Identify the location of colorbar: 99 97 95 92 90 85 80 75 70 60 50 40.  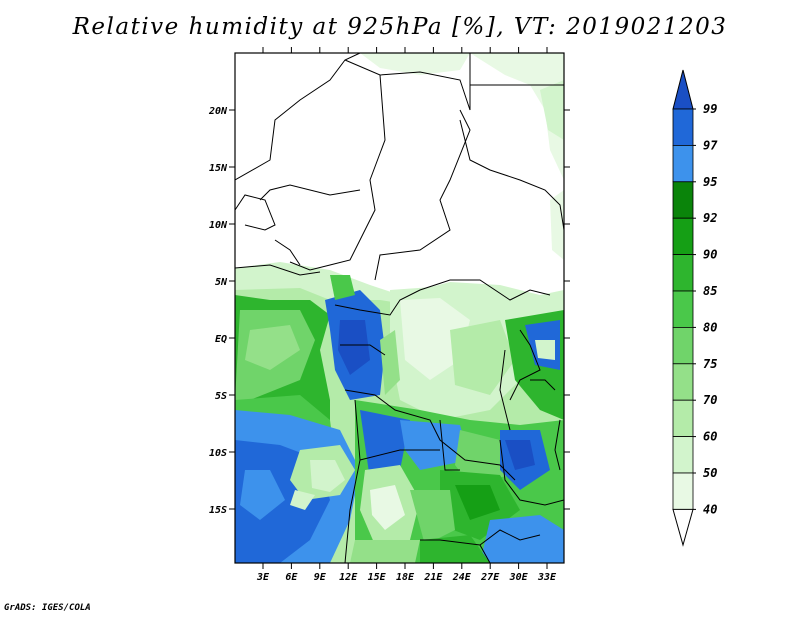
(695, 308).